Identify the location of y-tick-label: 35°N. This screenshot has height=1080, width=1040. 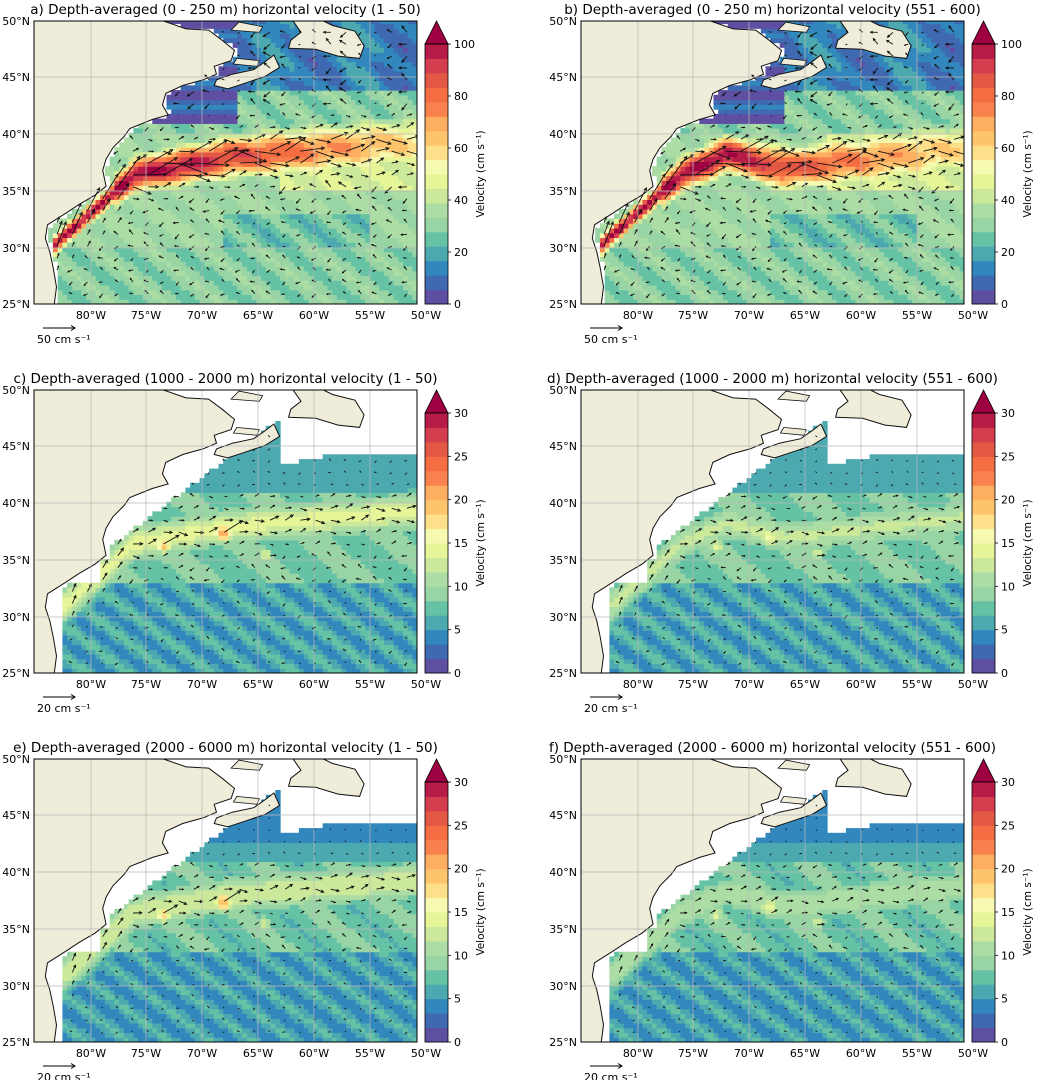
(563, 191).